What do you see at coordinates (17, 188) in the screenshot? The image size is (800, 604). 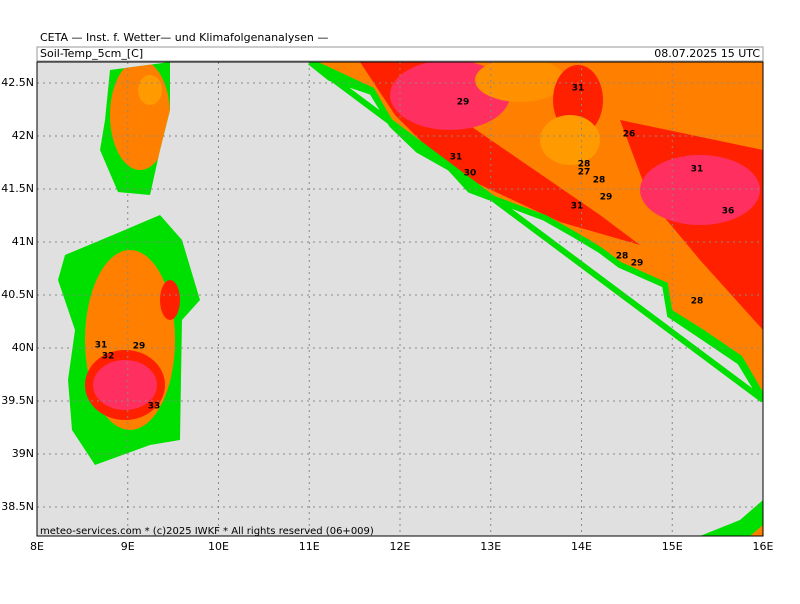 I see `lat-label: 41.5N` at bounding box center [17, 188].